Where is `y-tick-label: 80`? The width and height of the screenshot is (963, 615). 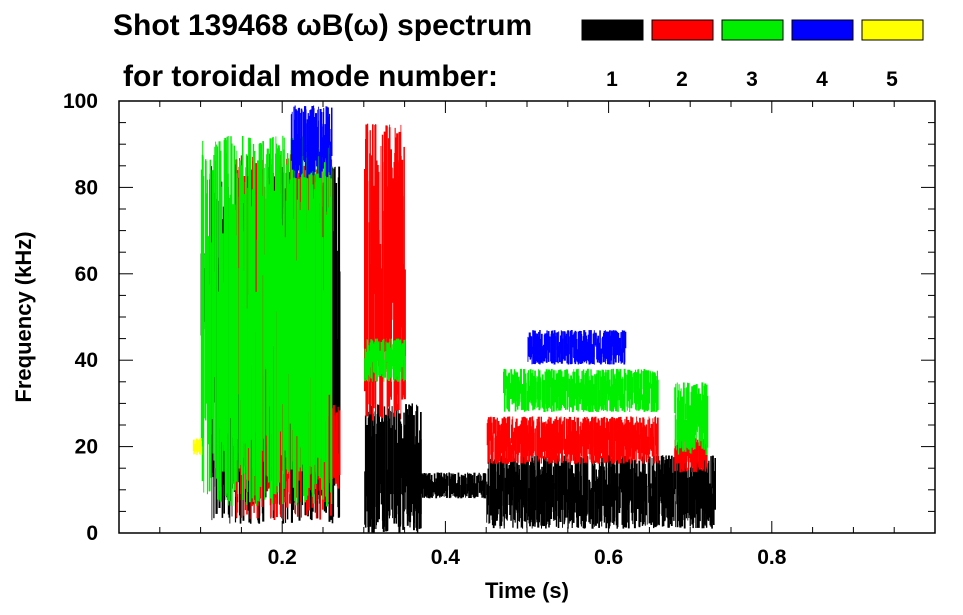
y-tick-label: 80 is located at coordinates (86, 187).